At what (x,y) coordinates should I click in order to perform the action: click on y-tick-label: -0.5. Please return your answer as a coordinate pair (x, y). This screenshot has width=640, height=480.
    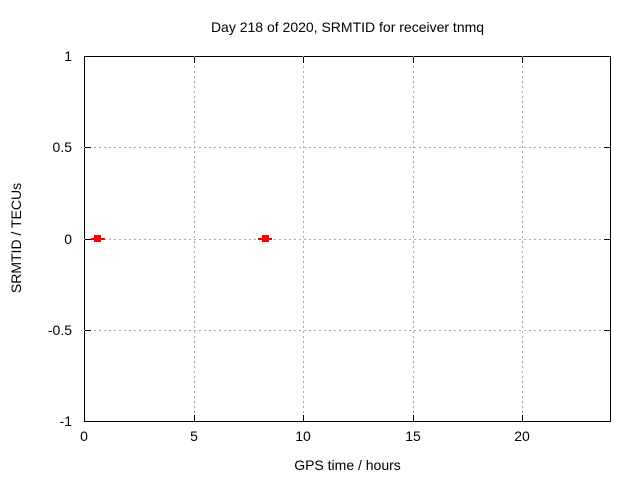
    Looking at the image, I should click on (59, 330).